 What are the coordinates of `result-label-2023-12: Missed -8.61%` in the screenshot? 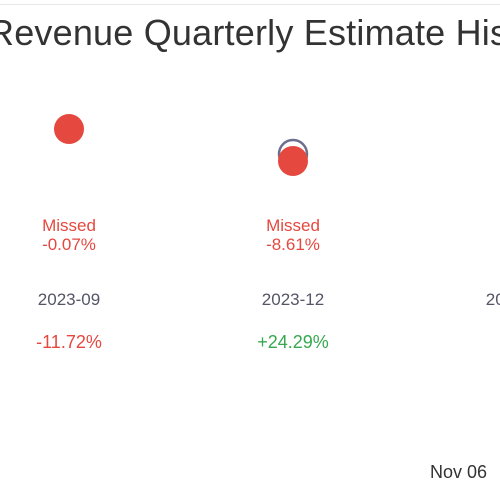 It's located at (293, 235).